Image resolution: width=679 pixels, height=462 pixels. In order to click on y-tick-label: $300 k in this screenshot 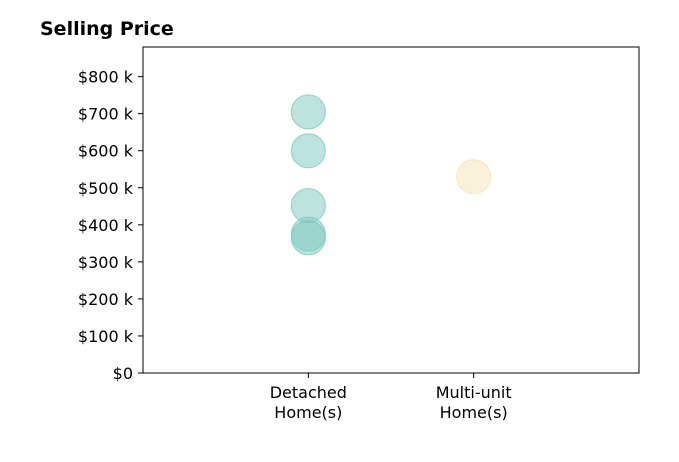, I will do `click(106, 262)`.